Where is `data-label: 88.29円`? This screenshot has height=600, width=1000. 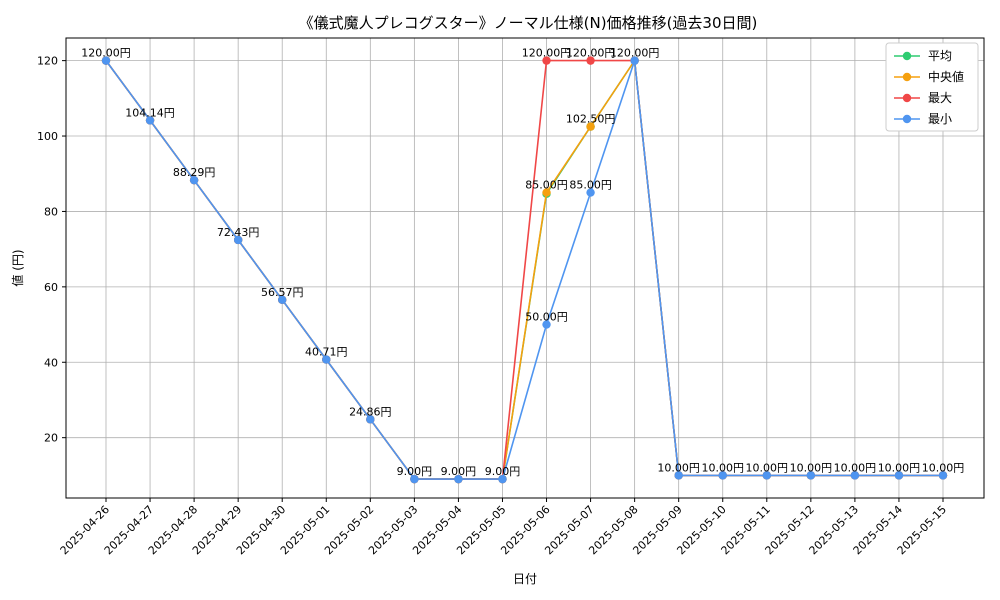
data-label: 88.29円 is located at coordinates (194, 172).